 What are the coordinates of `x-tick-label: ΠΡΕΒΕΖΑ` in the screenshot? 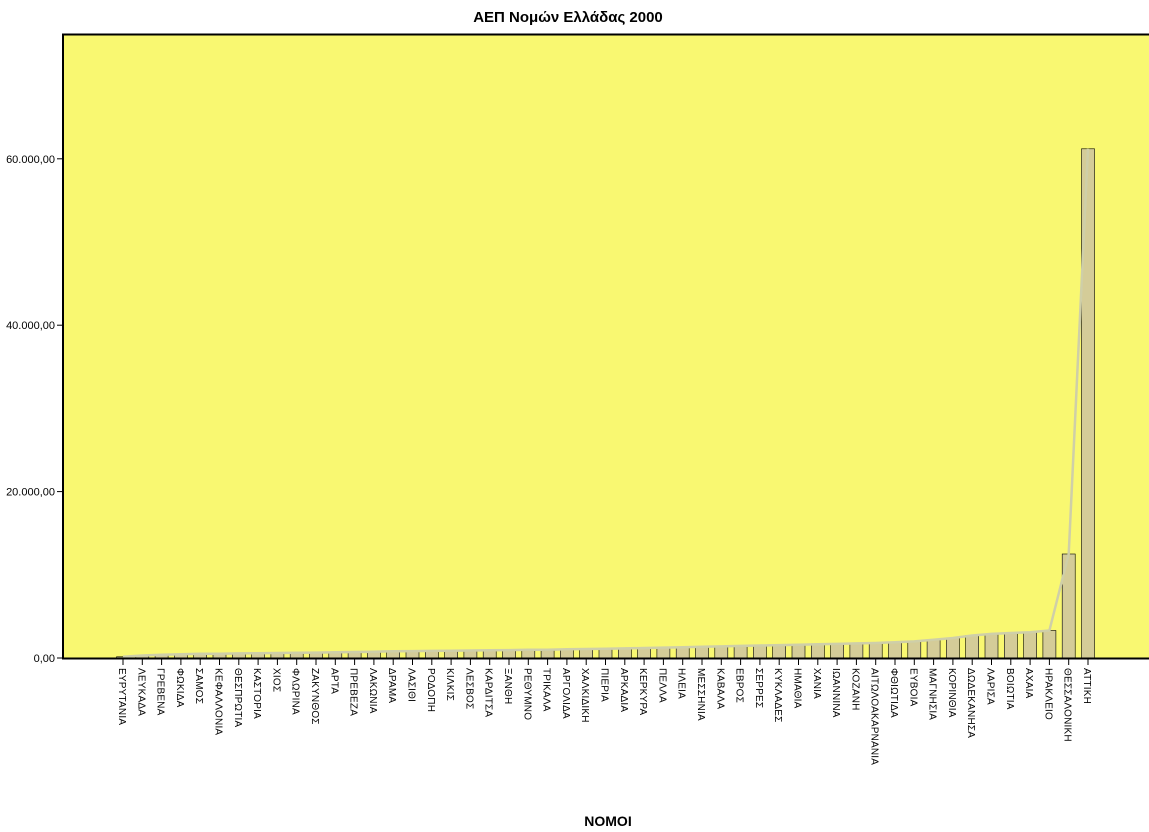 It's located at (353, 692).